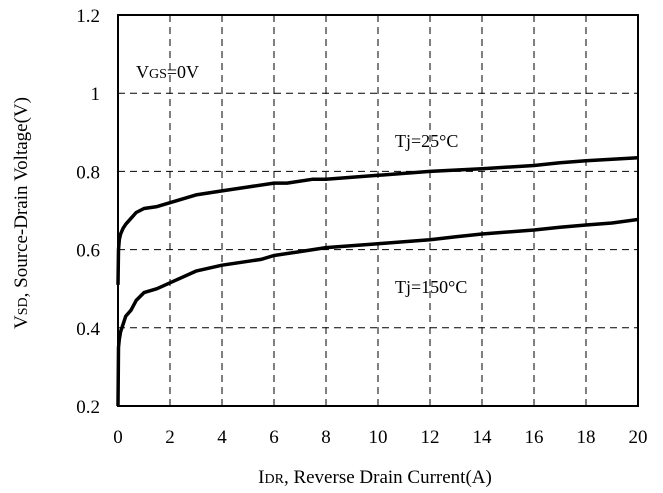  I want to click on y-tick-label: 0.6, so click(88, 251).